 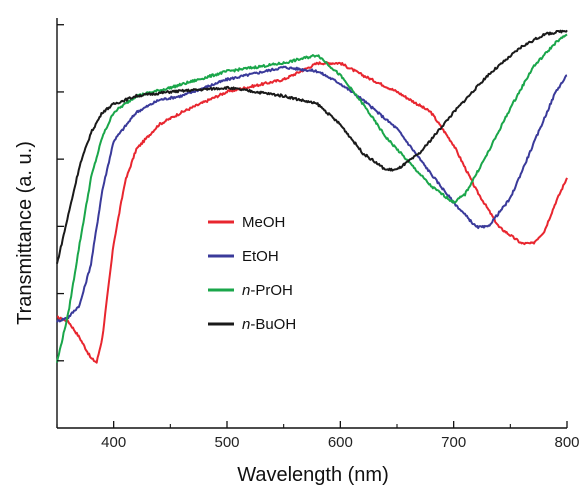 I want to click on legend-label-text: -PrOH, so click(x=271, y=290).